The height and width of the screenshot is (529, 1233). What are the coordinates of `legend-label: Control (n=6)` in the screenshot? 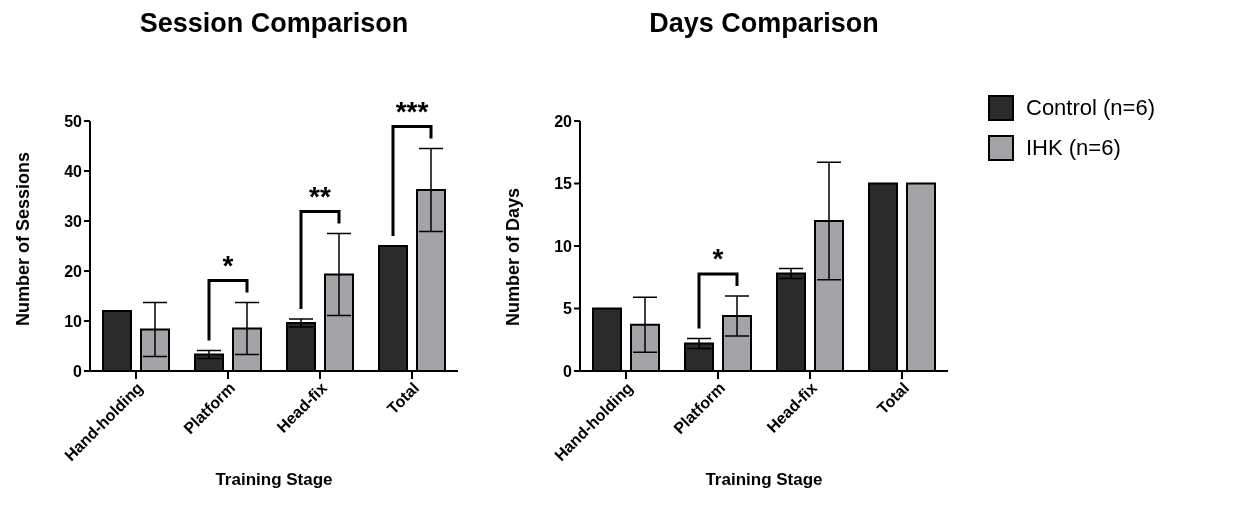 It's located at (1091, 108).